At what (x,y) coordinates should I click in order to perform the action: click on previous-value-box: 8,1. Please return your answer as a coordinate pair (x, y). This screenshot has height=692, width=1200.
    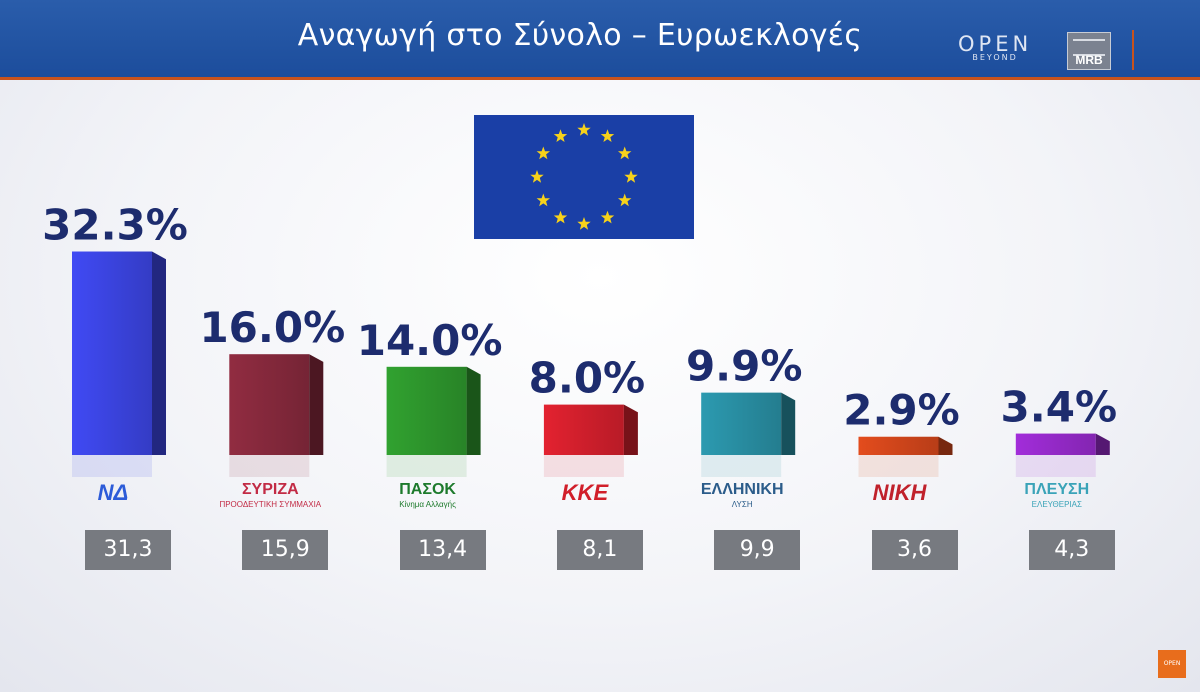
    Looking at the image, I should click on (599, 550).